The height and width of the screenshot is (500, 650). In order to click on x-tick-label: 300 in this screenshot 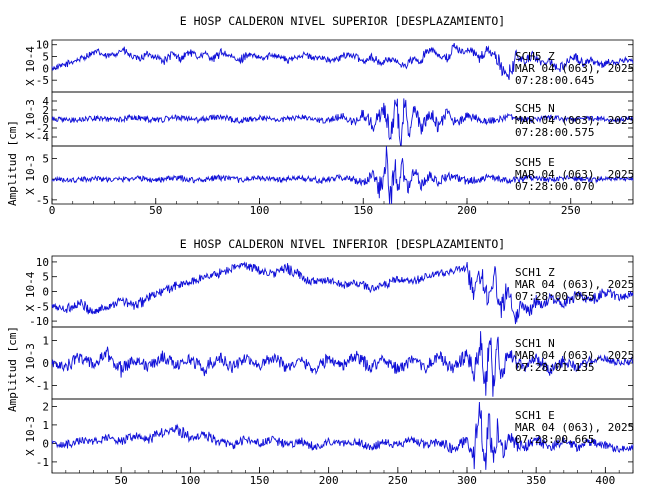, I will do `click(467, 480)`.